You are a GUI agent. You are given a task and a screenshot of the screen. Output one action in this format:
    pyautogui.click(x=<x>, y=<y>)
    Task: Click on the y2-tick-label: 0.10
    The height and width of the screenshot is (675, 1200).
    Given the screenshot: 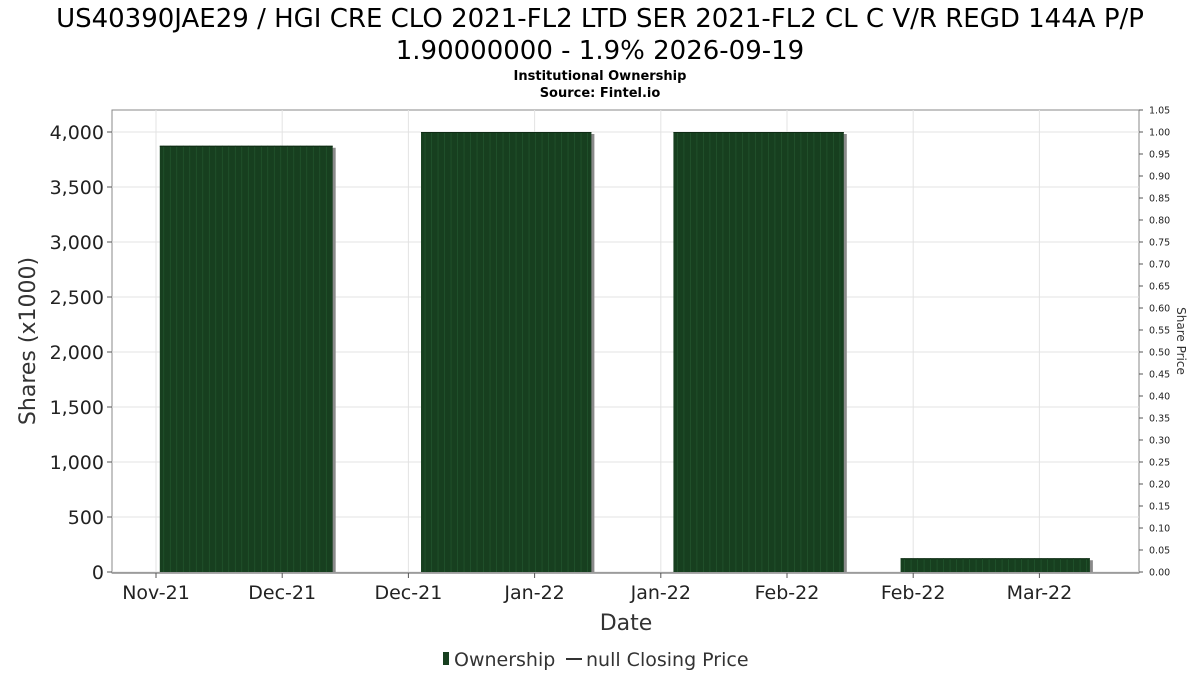 What is the action you would take?
    pyautogui.click(x=1159, y=529)
    